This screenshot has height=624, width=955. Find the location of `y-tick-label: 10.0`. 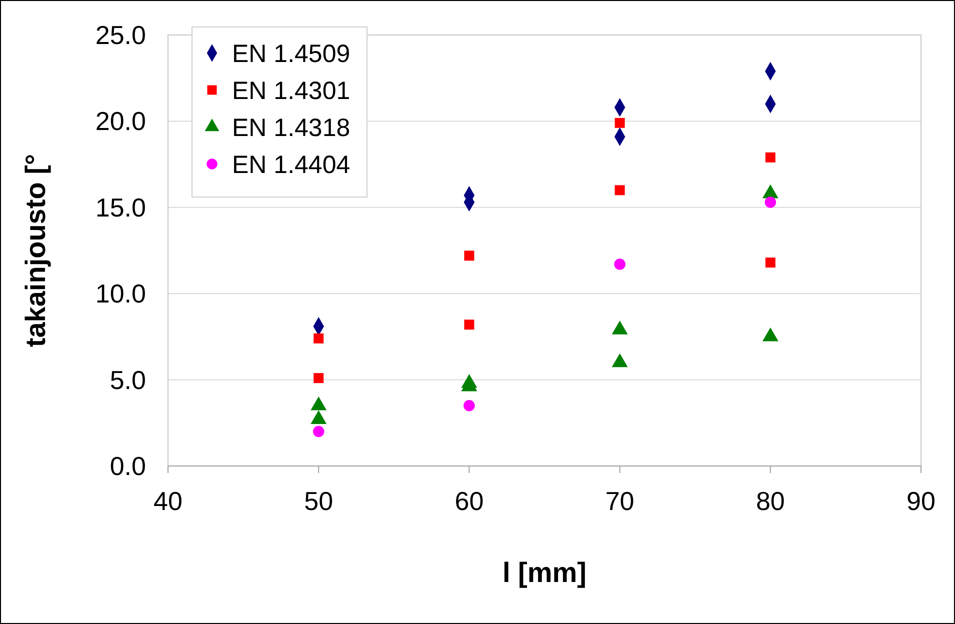

y-tick-label: 10.0 is located at coordinates (120, 293).